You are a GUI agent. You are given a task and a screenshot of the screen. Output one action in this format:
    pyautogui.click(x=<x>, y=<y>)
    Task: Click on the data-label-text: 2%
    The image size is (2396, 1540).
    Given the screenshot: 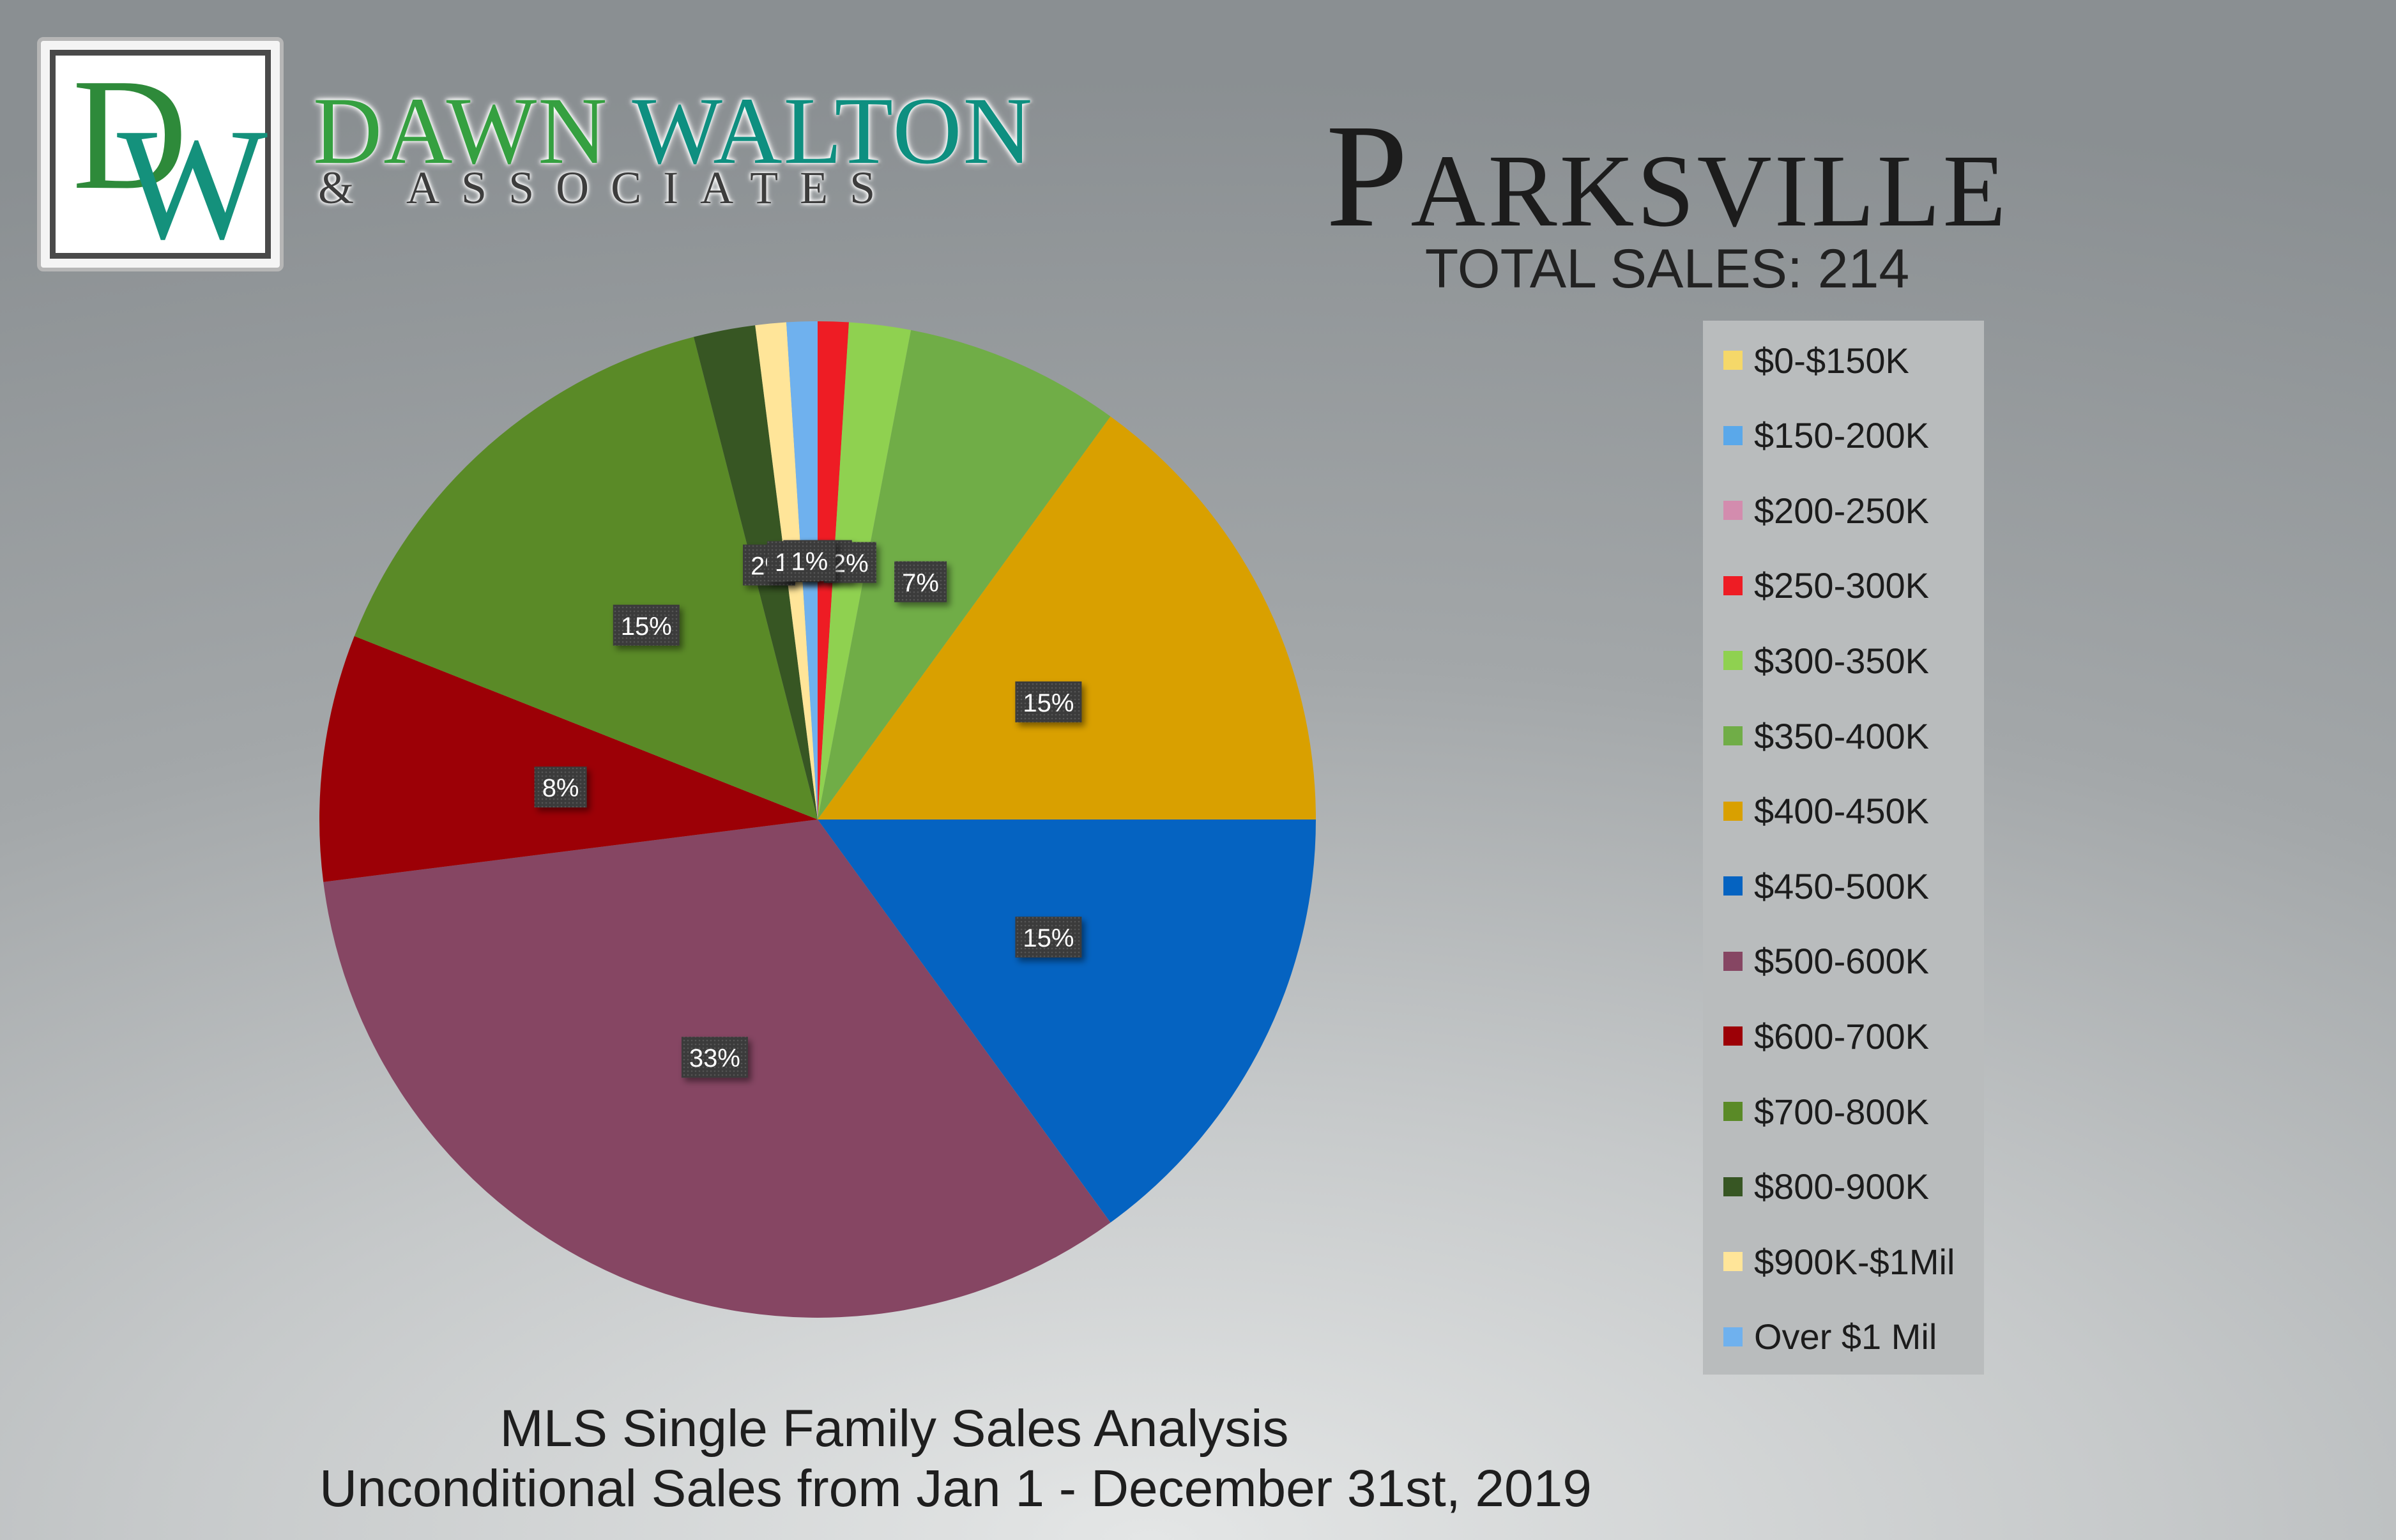 What is the action you would take?
    pyautogui.click(x=850, y=564)
    